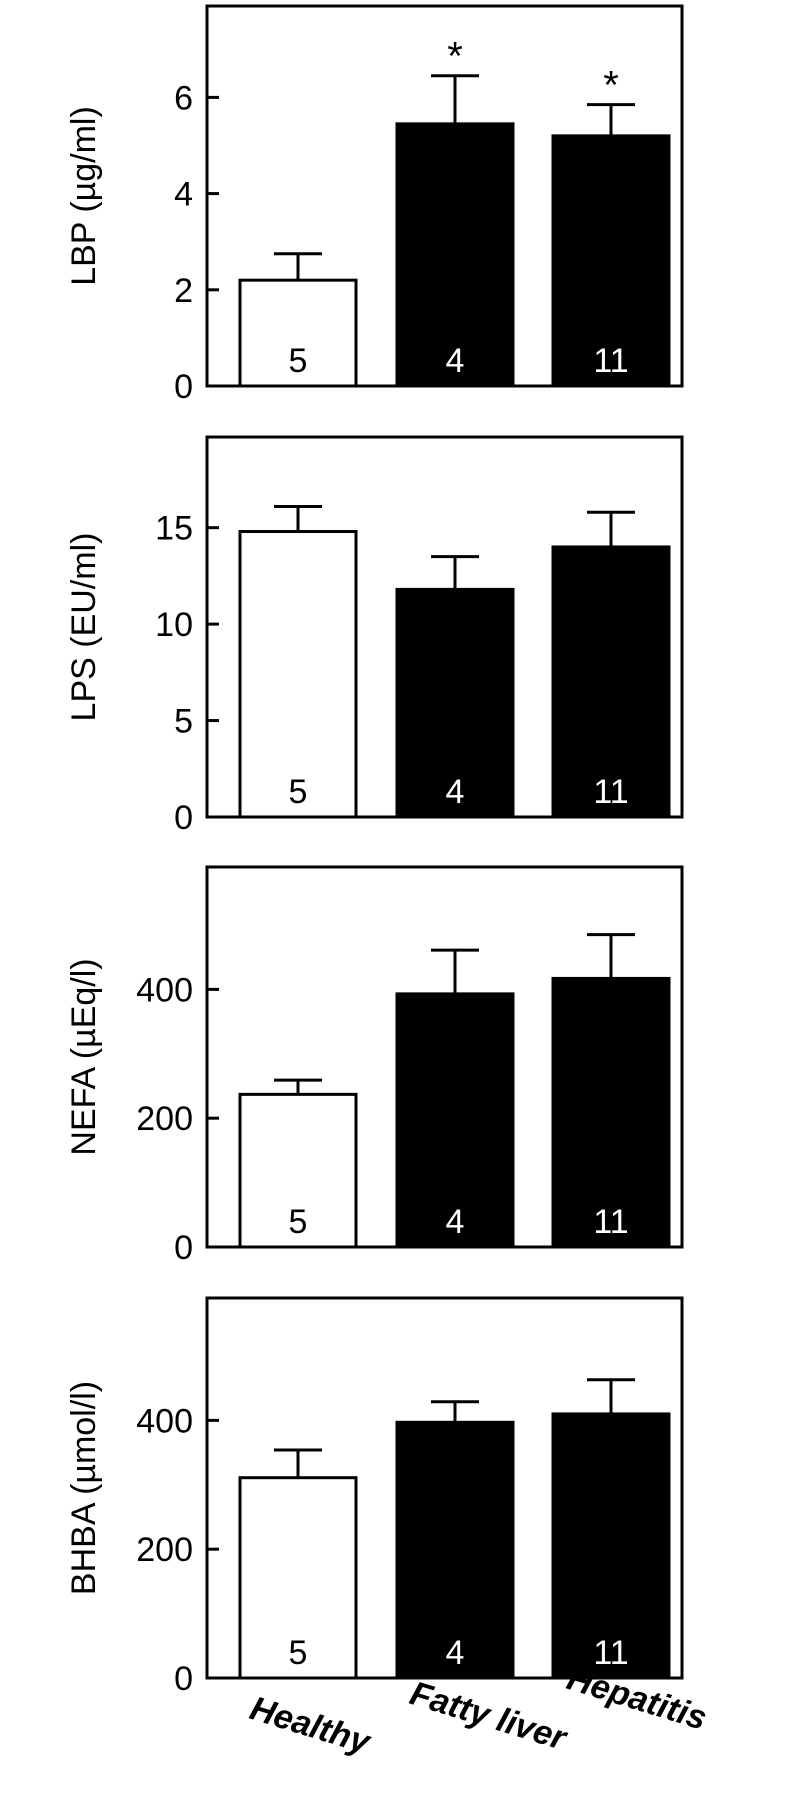 The height and width of the screenshot is (1795, 800). What do you see at coordinates (183, 291) in the screenshot?
I see `y-tick-label: 2` at bounding box center [183, 291].